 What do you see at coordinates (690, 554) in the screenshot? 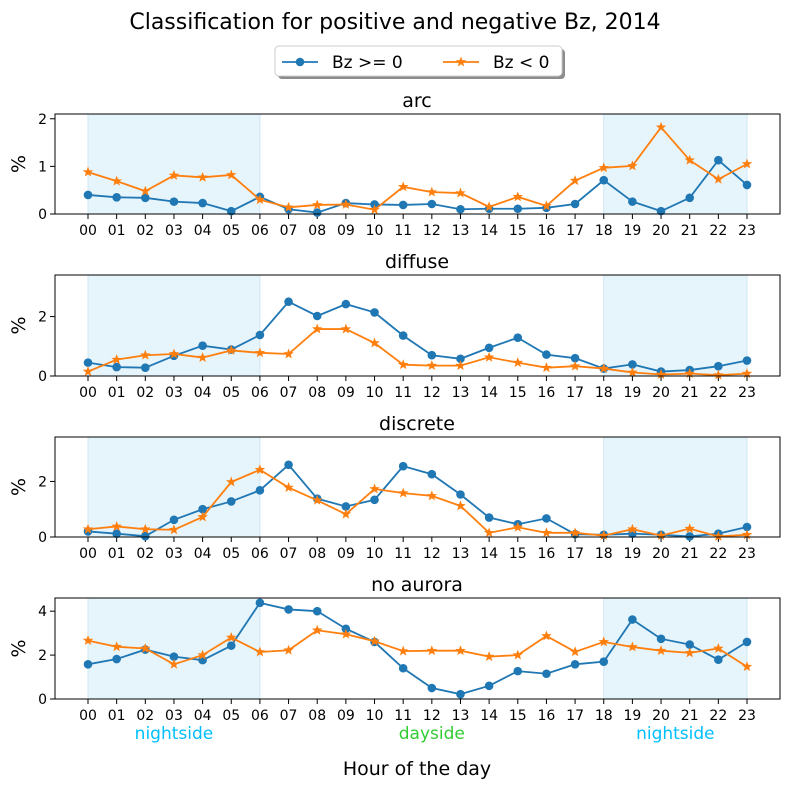
I see `x-tick-label: 21` at bounding box center [690, 554].